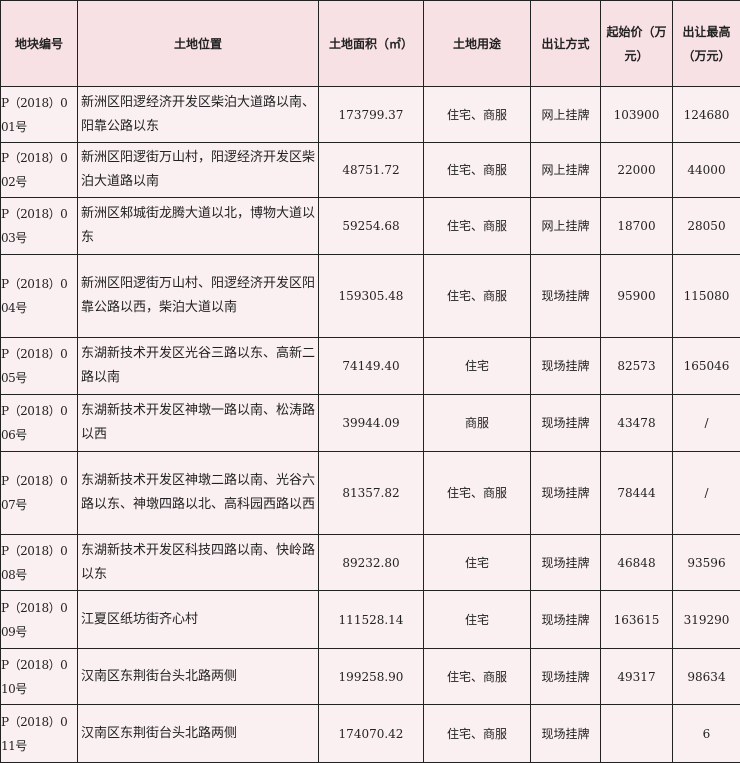 This screenshot has height=763, width=740. What do you see at coordinates (636, 296) in the screenshot?
I see `table-cell: 95900` at bounding box center [636, 296].